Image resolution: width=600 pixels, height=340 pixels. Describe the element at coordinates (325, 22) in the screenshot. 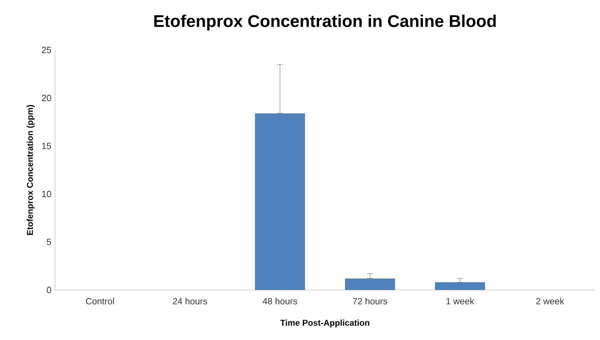

I see `chart-title: Etofenprox Concentration in Canine Blood` at that location.